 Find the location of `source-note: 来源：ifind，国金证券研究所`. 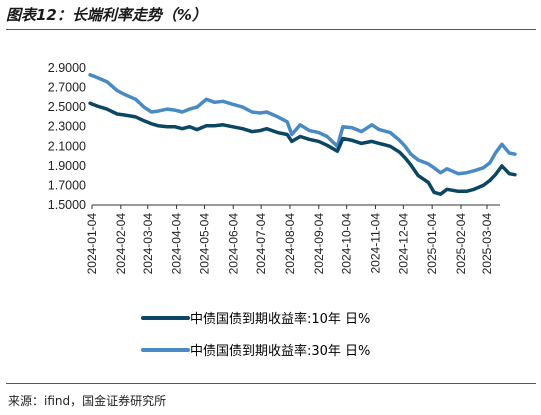

source-note: 来源：ifind，国金证券研究所 is located at coordinates (87, 401).